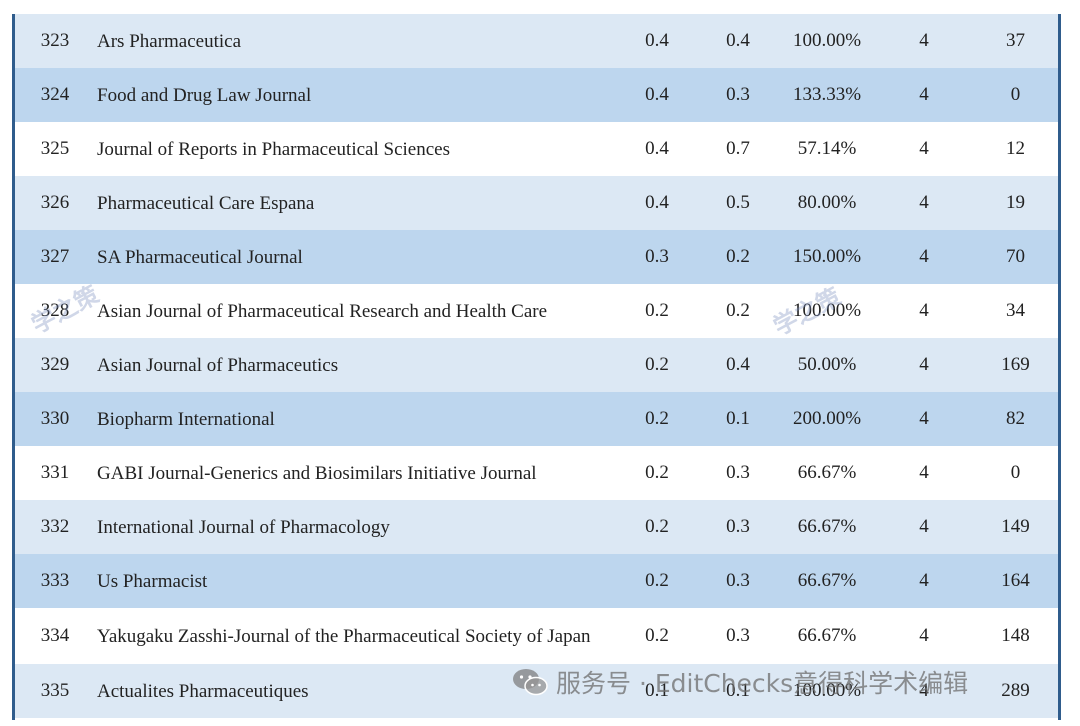 This screenshot has height=726, width=1080. Describe the element at coordinates (152, 581) in the screenshot. I see `journal-name-cell: Us Pharmacist` at that location.